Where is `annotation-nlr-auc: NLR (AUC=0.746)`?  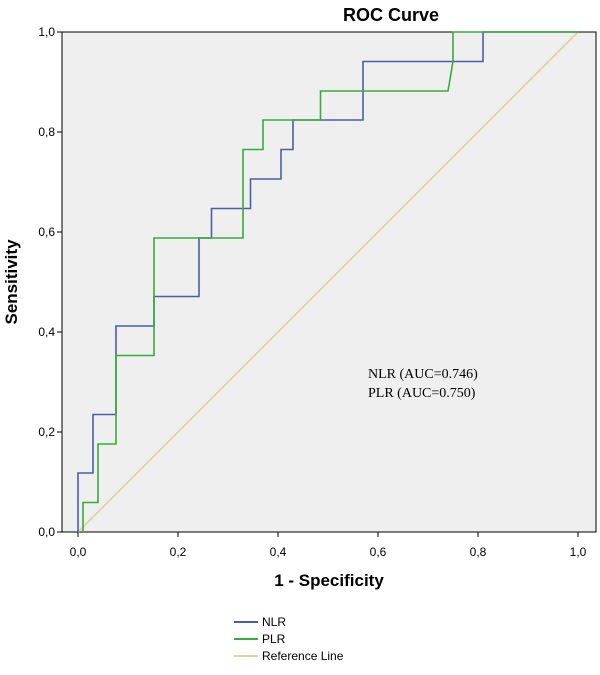
annotation-nlr-auc: NLR (AUC=0.746) is located at coordinates (423, 374).